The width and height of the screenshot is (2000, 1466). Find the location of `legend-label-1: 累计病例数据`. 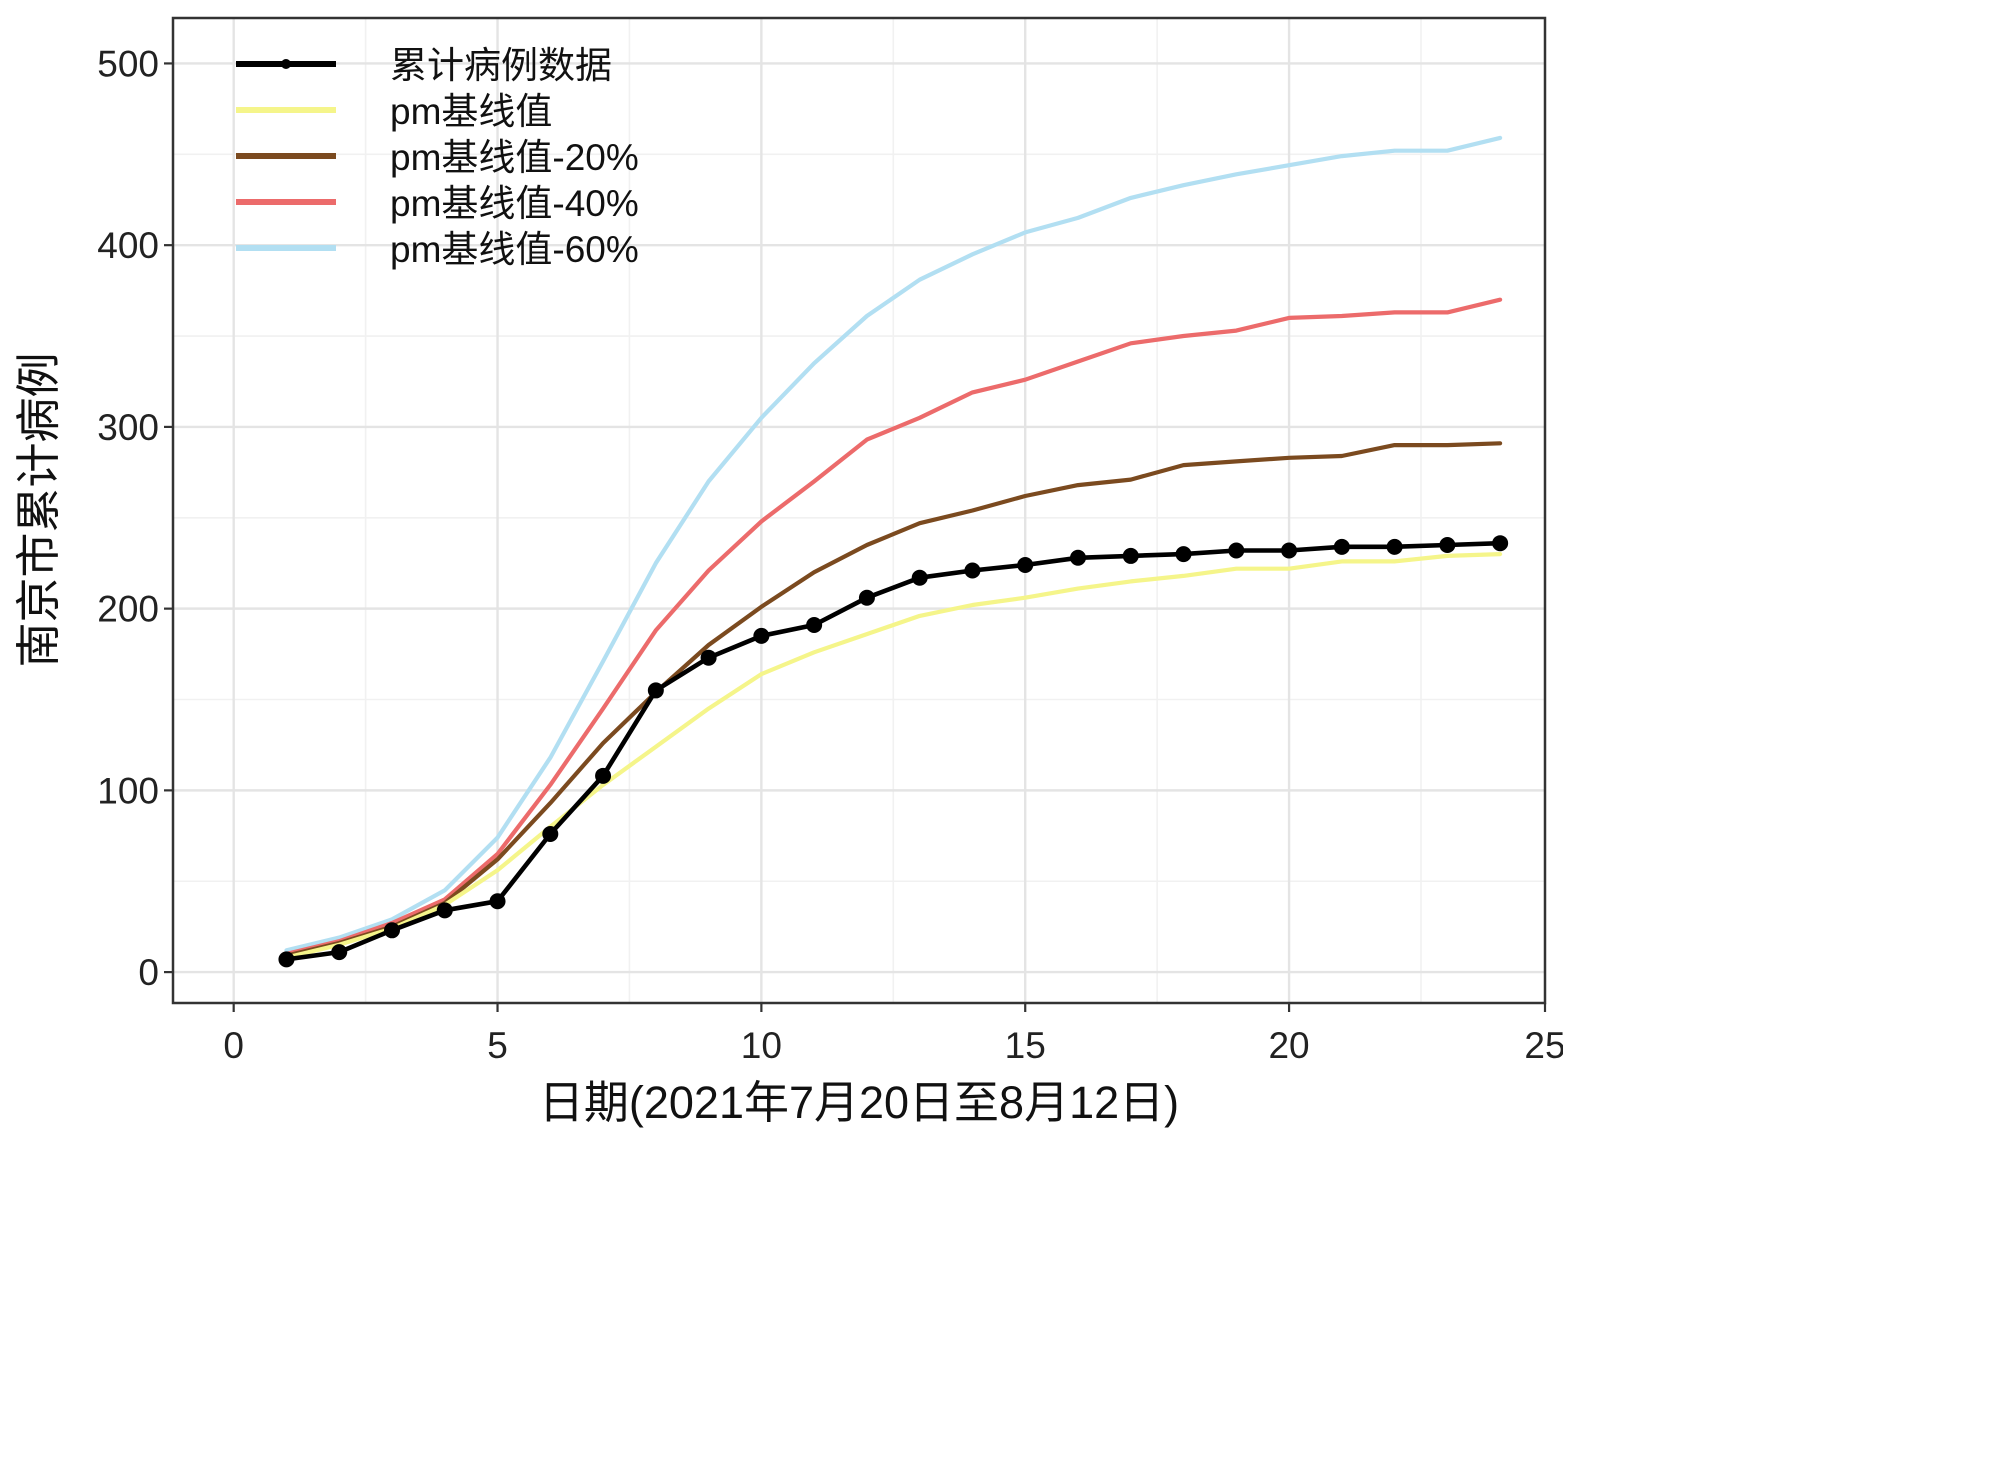

legend-label-1: 累计病例数据 is located at coordinates (501, 65).